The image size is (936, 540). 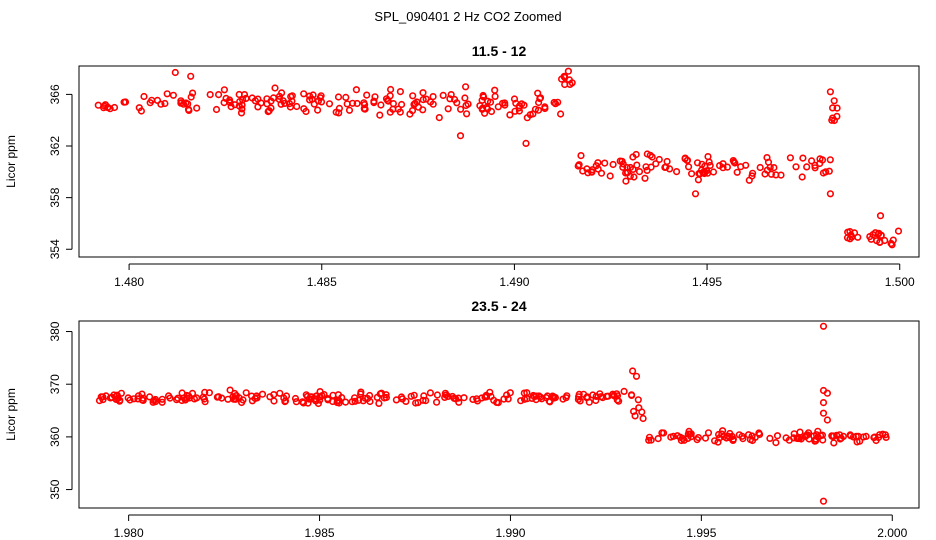 I want to click on y-tick-label: 380, so click(x=55, y=331).